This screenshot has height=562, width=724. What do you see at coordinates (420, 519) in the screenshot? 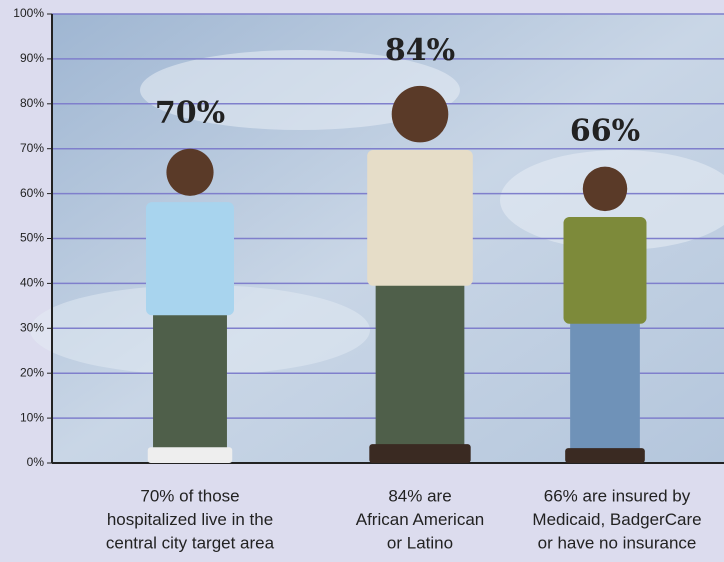
I see `x-category-label: African American` at bounding box center [420, 519].